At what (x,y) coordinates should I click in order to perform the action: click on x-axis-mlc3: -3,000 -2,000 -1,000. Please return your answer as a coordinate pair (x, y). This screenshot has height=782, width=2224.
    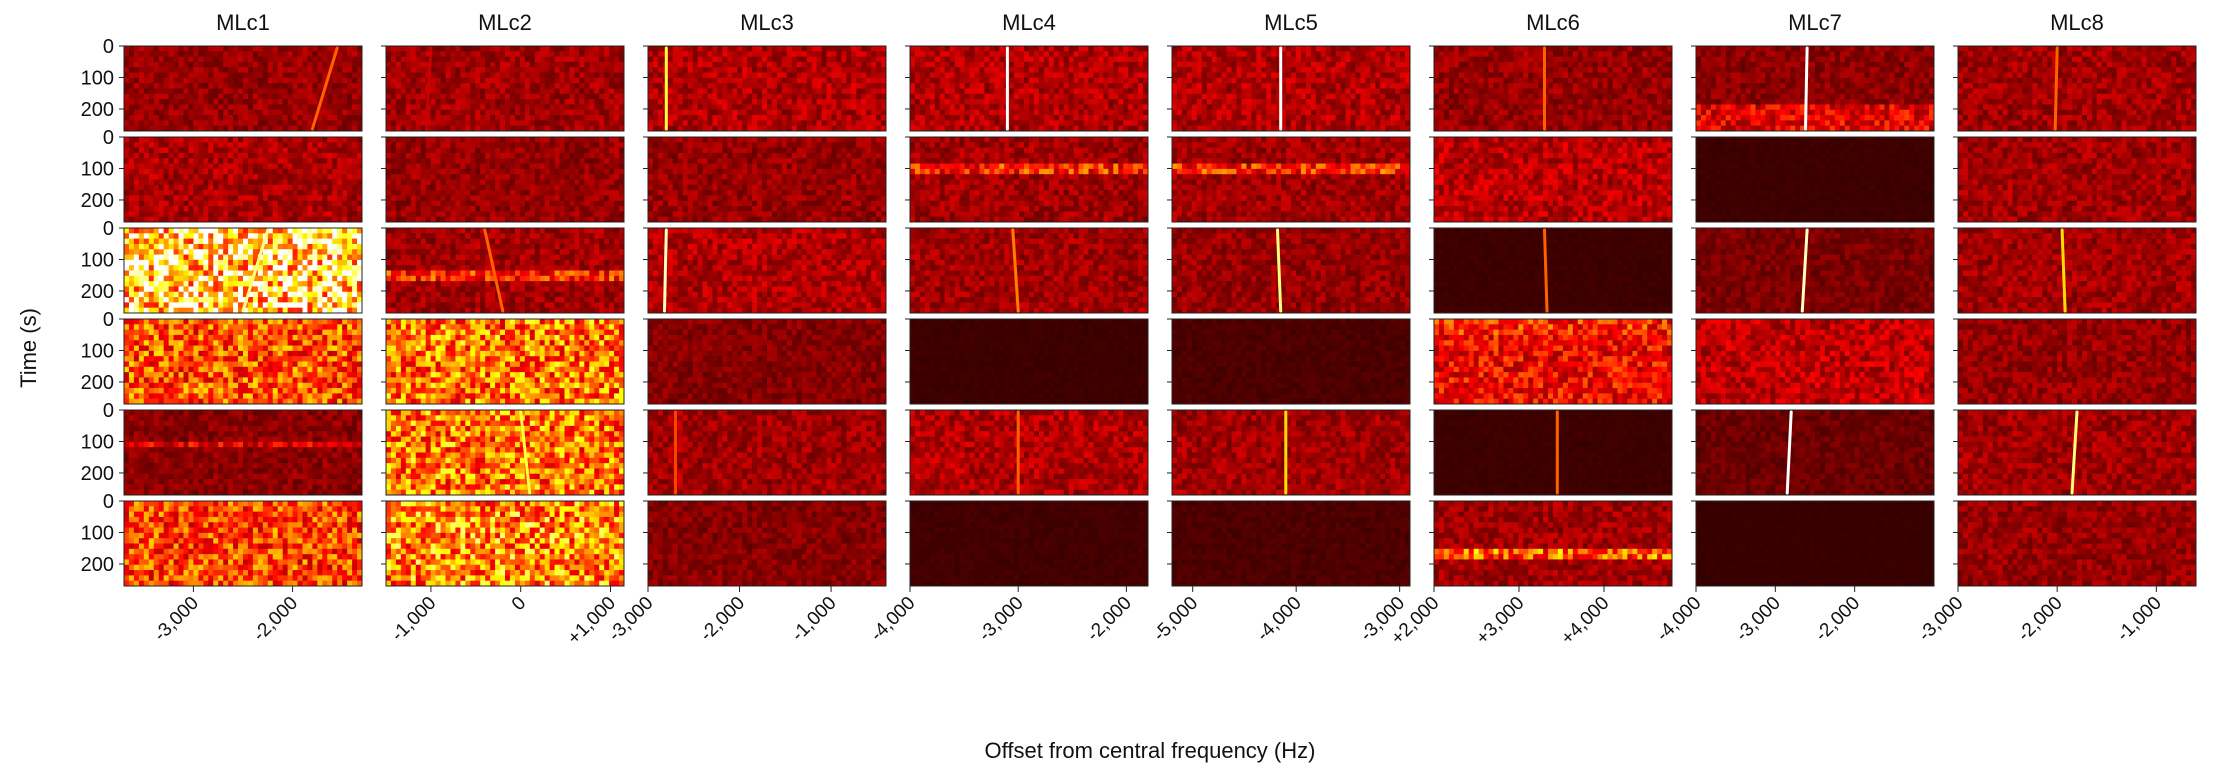
    Looking at the image, I should click on (723, 616).